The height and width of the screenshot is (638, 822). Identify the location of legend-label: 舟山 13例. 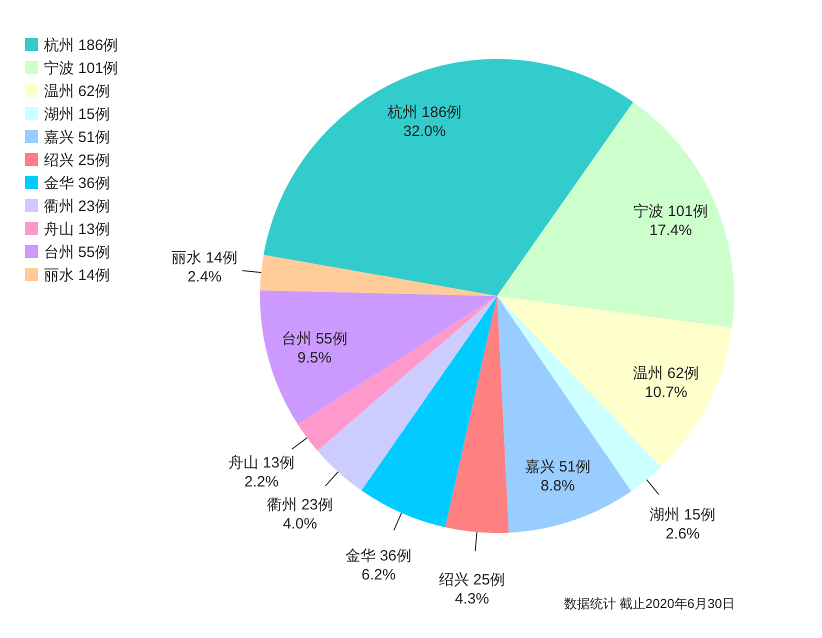
(77, 229).